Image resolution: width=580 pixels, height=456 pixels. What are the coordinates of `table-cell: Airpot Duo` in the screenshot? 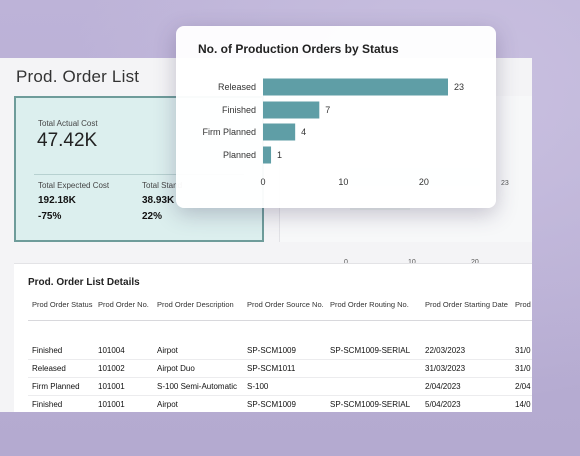 It's located at (176, 368).